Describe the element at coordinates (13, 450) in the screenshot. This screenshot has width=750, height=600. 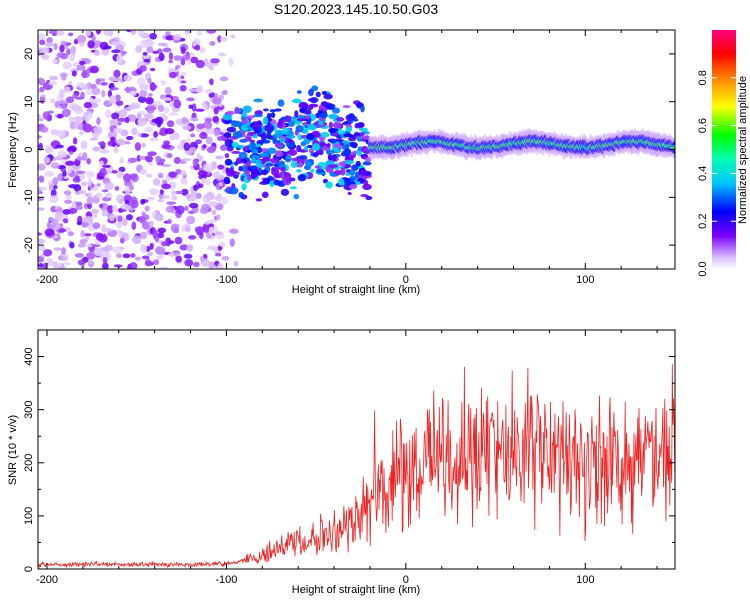
I see `snr-ylabel: SNR (10 * v/v)` at that location.